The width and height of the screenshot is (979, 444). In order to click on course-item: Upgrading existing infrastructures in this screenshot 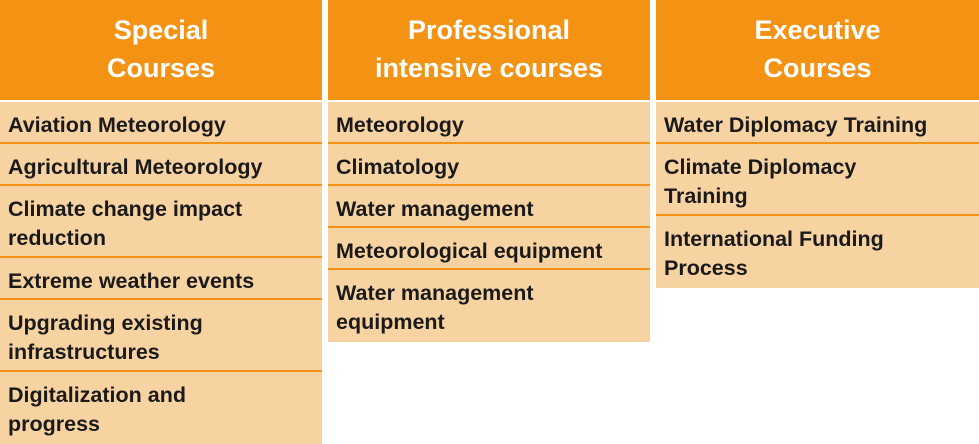, I will do `click(161, 336)`.